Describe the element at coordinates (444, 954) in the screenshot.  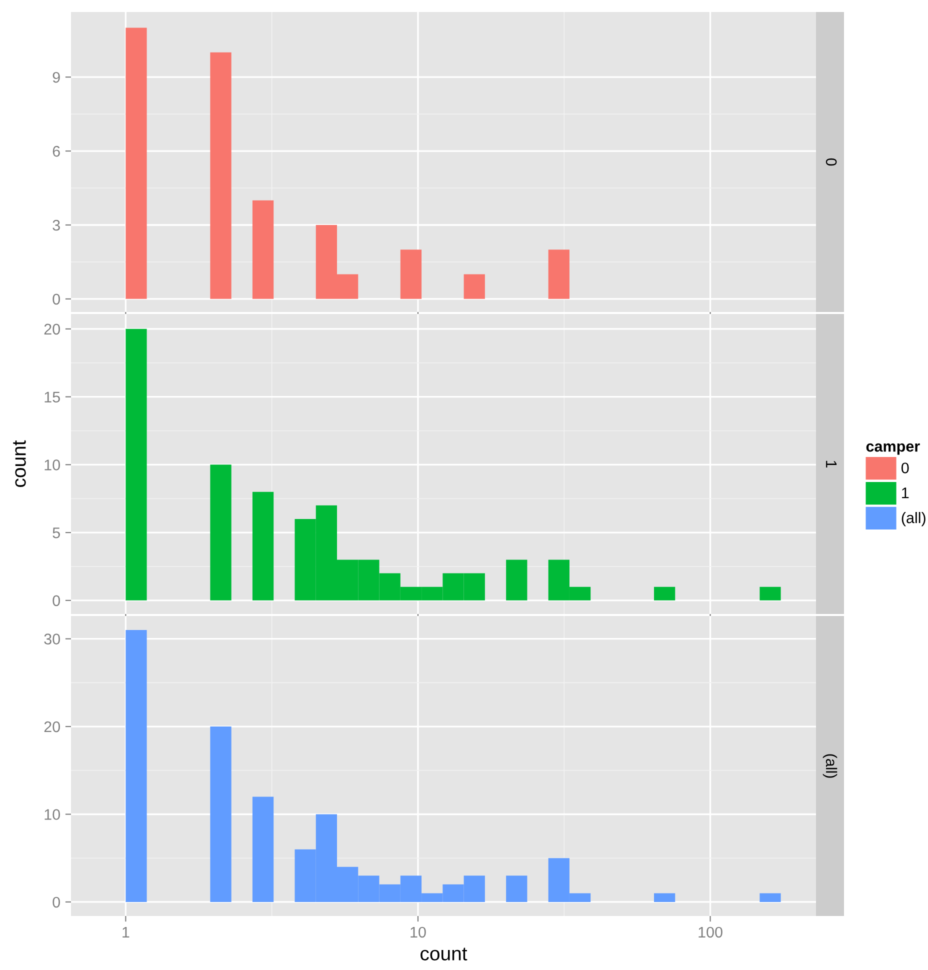
I see `x-axis-title: count` at that location.